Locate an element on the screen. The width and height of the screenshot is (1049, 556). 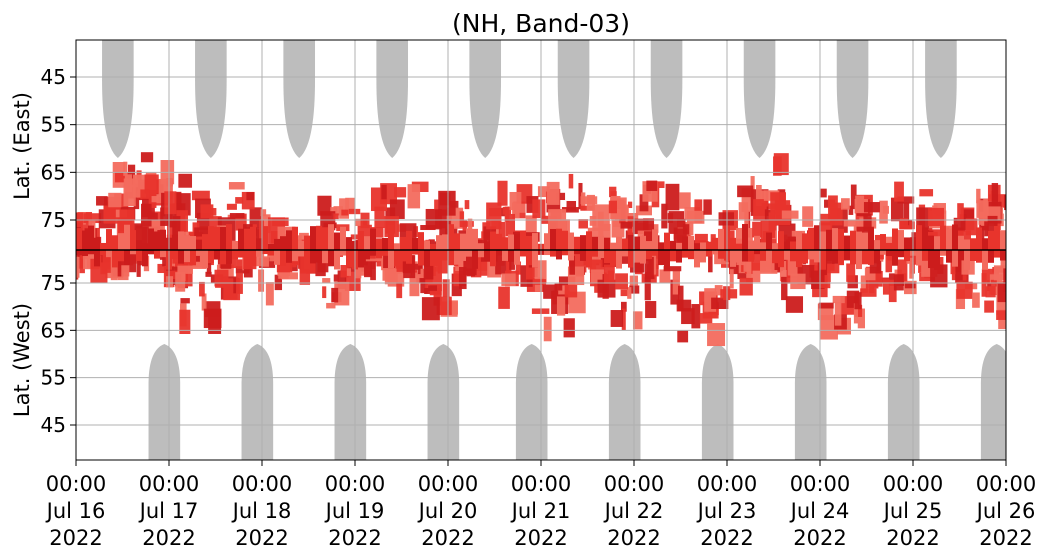
chart-title: (NH, Band-03) is located at coordinates (541, 23).